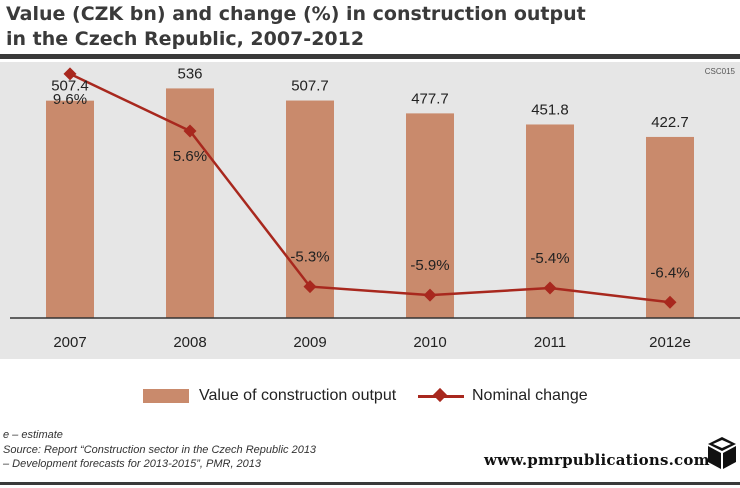 The image size is (740, 488). What do you see at coordinates (670, 122) in the screenshot?
I see `bar-value-label: 422.7` at bounding box center [670, 122].